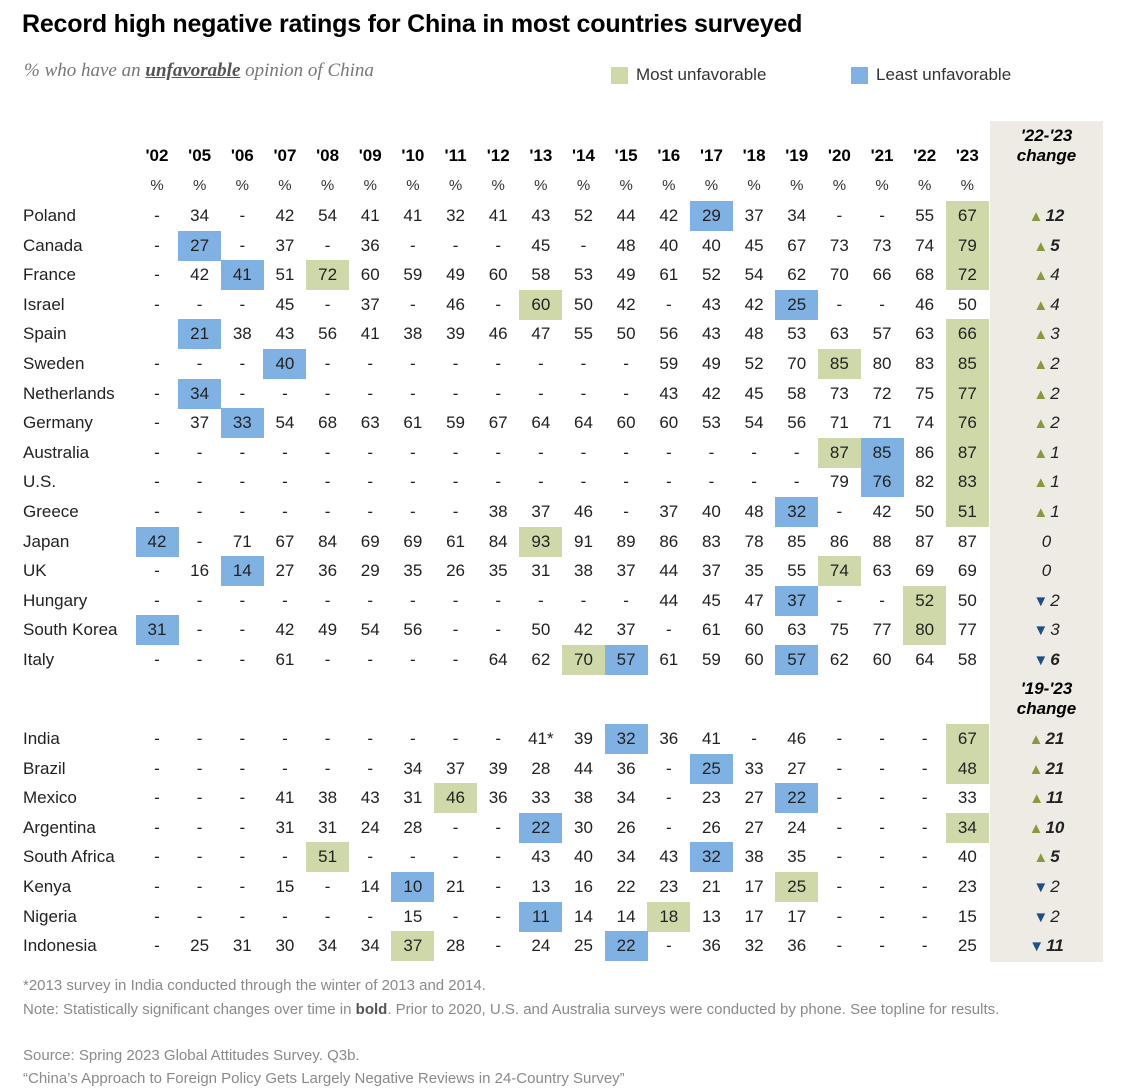  What do you see at coordinates (967, 541) in the screenshot?
I see `data-cell: 87` at bounding box center [967, 541].